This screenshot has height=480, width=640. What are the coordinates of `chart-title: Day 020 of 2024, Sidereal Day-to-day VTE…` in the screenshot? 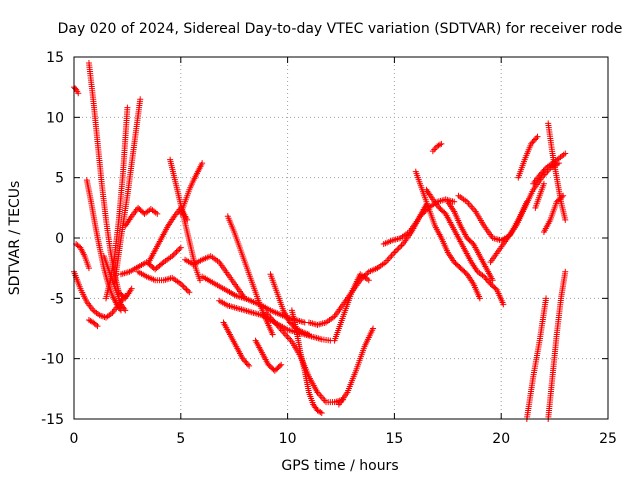 It's located at (340, 29).